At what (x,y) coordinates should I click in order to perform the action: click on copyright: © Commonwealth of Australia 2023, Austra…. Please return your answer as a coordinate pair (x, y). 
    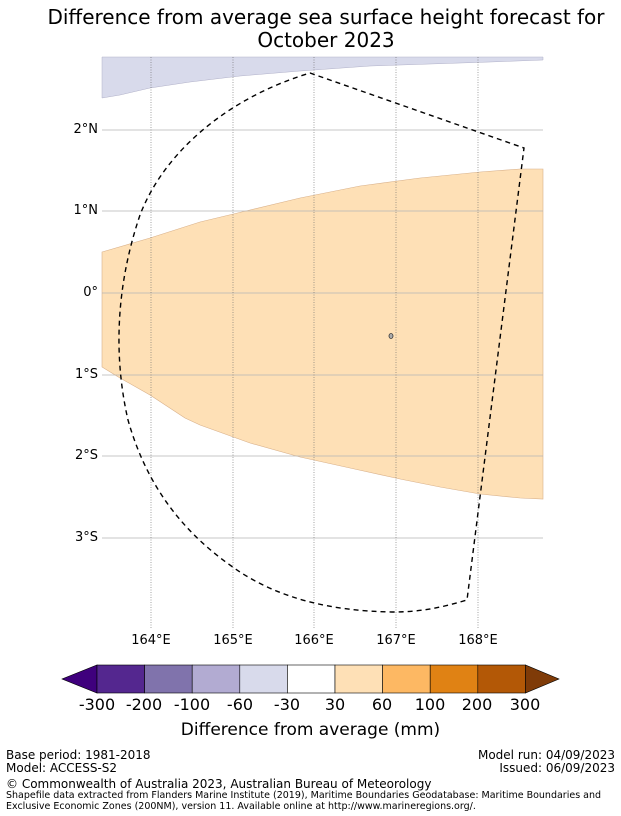
    Looking at the image, I should click on (219, 784).